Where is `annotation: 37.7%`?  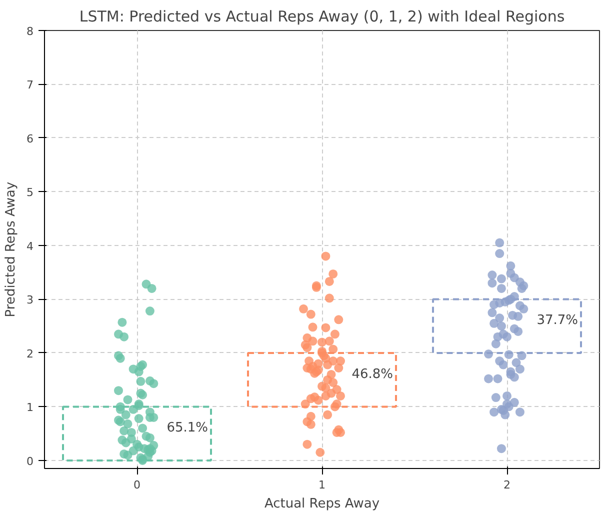
annotation: 37.7% is located at coordinates (557, 320).